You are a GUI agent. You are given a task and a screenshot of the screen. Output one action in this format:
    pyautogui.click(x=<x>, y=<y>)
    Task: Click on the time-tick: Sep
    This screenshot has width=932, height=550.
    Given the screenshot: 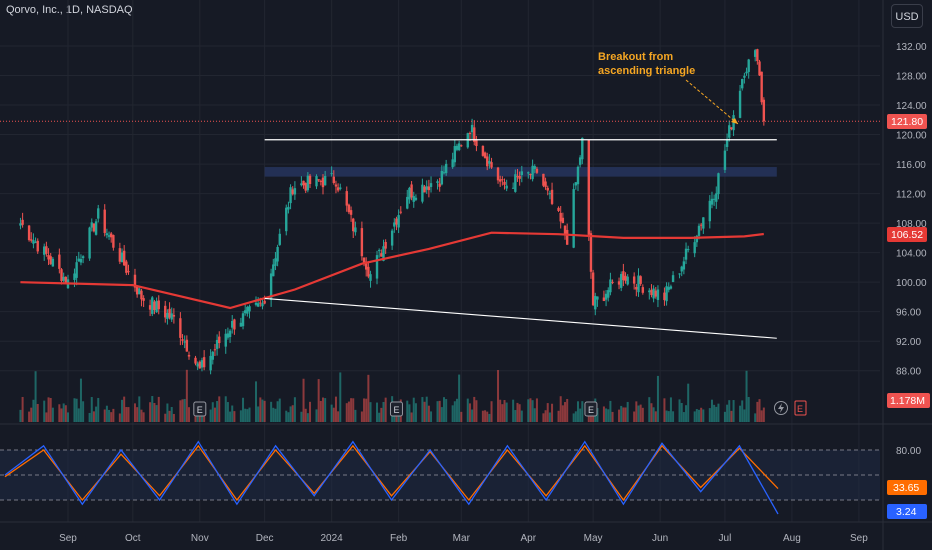 What is the action you would take?
    pyautogui.click(x=68, y=538)
    